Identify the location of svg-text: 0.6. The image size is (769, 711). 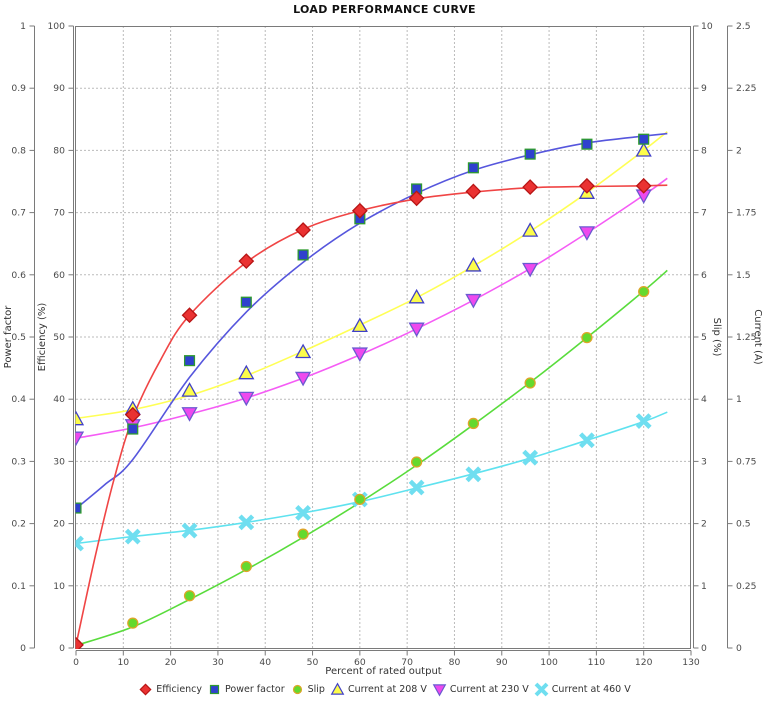
(18, 275).